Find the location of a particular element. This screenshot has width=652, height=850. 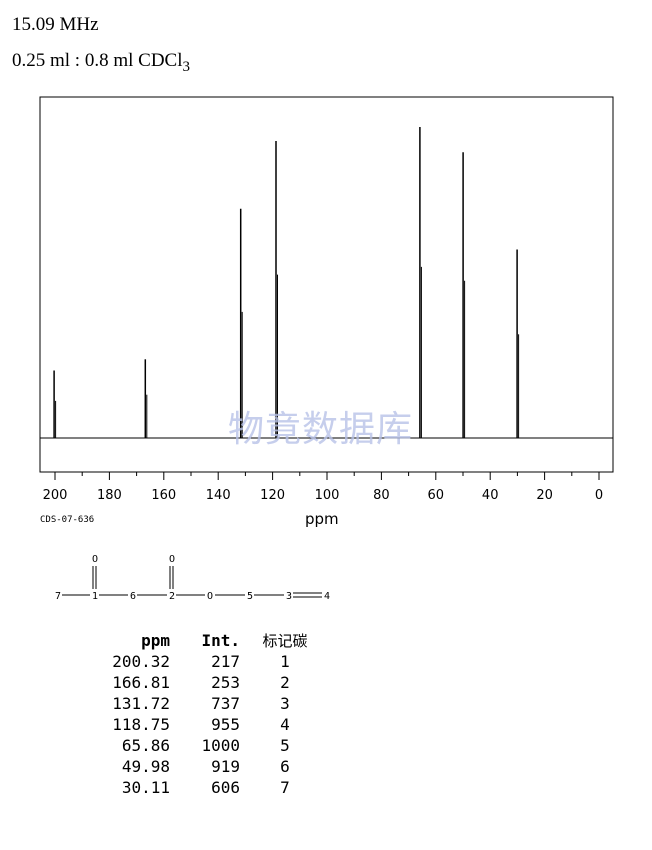

table-row: 65.86 1000 5 is located at coordinates (215, 745).